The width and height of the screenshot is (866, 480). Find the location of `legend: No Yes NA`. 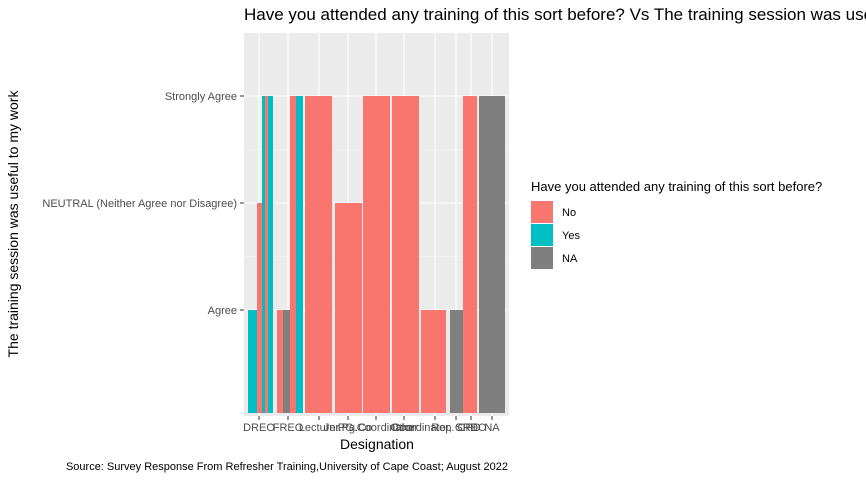

legend: No Yes NA is located at coordinates (555, 235).